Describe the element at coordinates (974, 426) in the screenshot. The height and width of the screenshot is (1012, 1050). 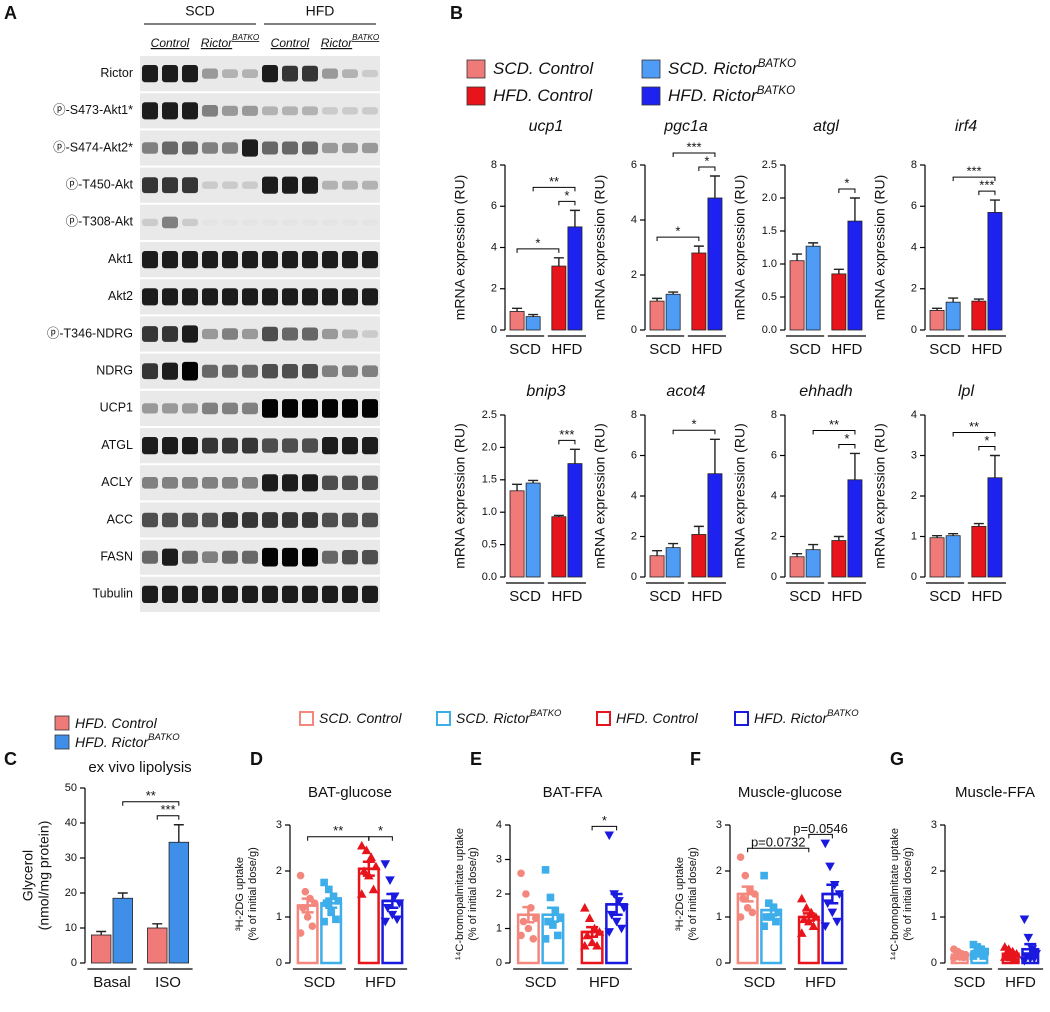
I see `annotation: **` at that location.